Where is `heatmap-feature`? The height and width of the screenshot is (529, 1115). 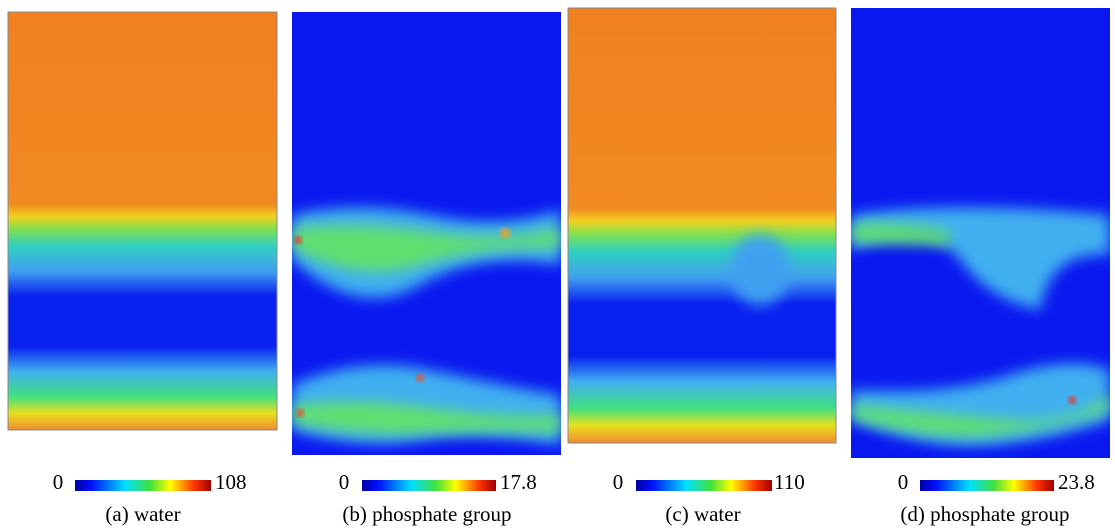
heatmap-feature is located at coordinates (760, 270).